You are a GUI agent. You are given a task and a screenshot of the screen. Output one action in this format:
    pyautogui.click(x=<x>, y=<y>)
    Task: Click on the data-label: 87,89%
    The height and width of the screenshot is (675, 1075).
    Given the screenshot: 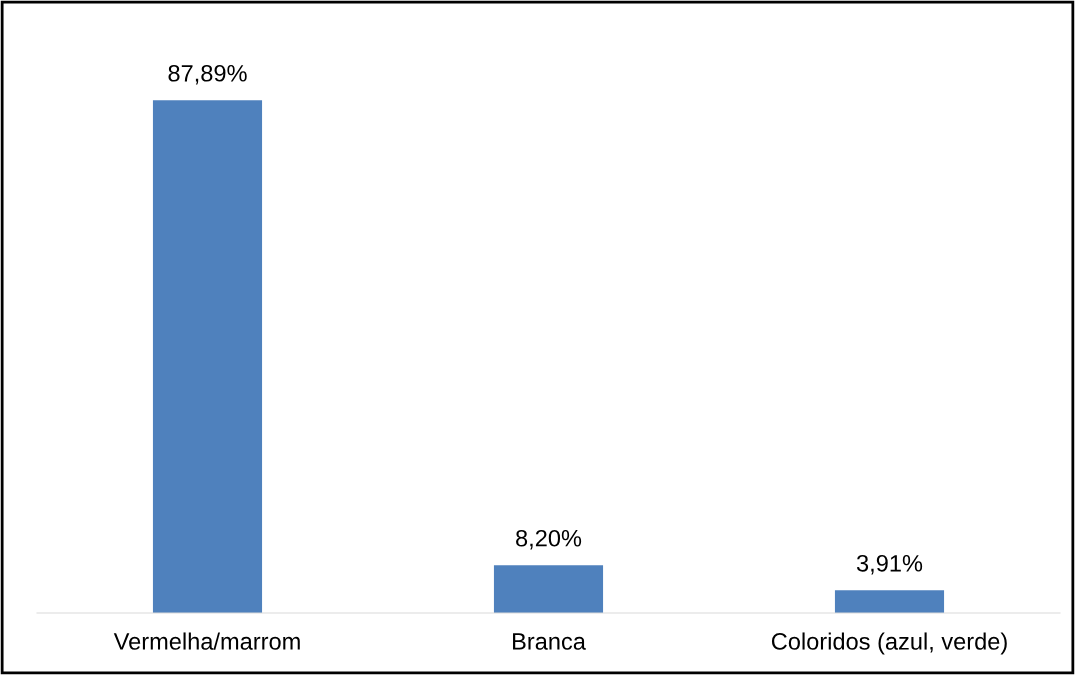 What is the action you would take?
    pyautogui.click(x=207, y=74)
    